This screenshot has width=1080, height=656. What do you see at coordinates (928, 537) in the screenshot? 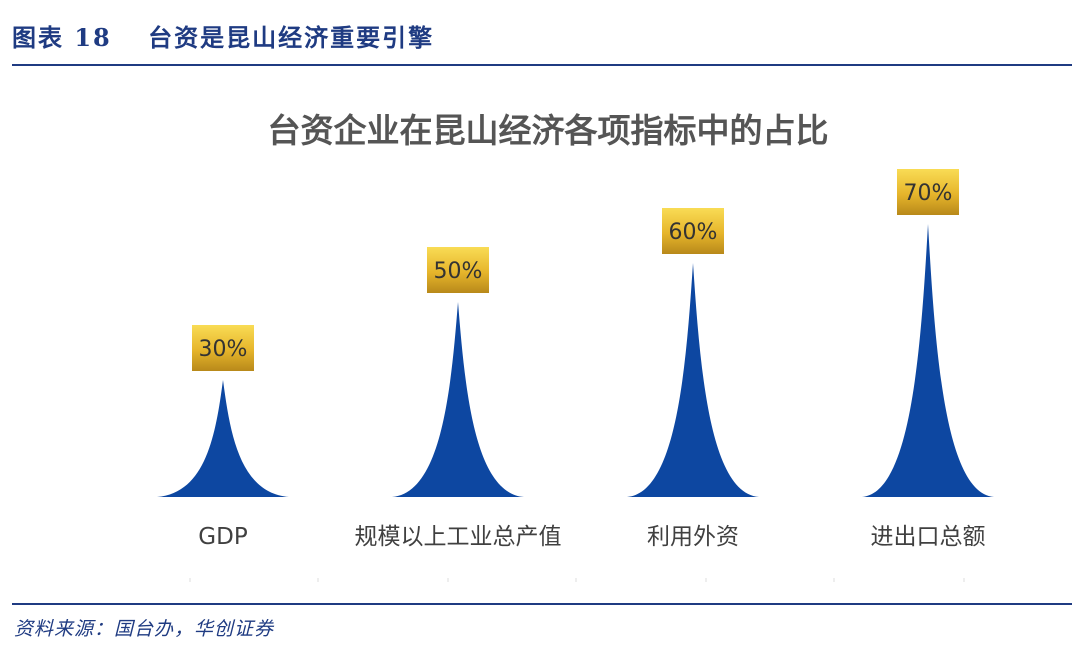
I see `category-label: 进出口总额` at bounding box center [928, 537].